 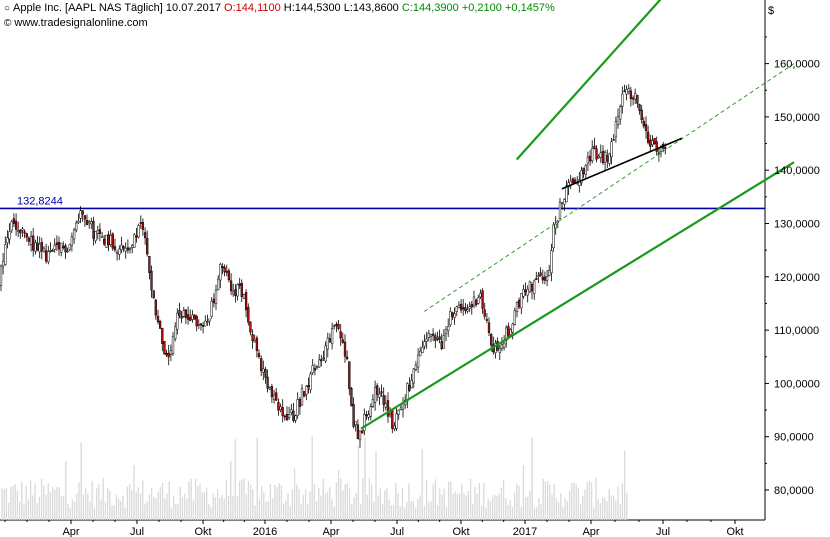 I want to click on high-value: H:144,5300, so click(x=312, y=8).